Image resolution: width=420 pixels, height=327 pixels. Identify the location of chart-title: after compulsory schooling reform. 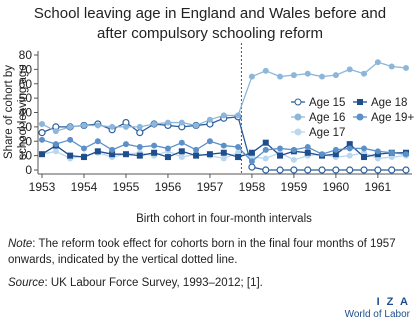
(210, 33).